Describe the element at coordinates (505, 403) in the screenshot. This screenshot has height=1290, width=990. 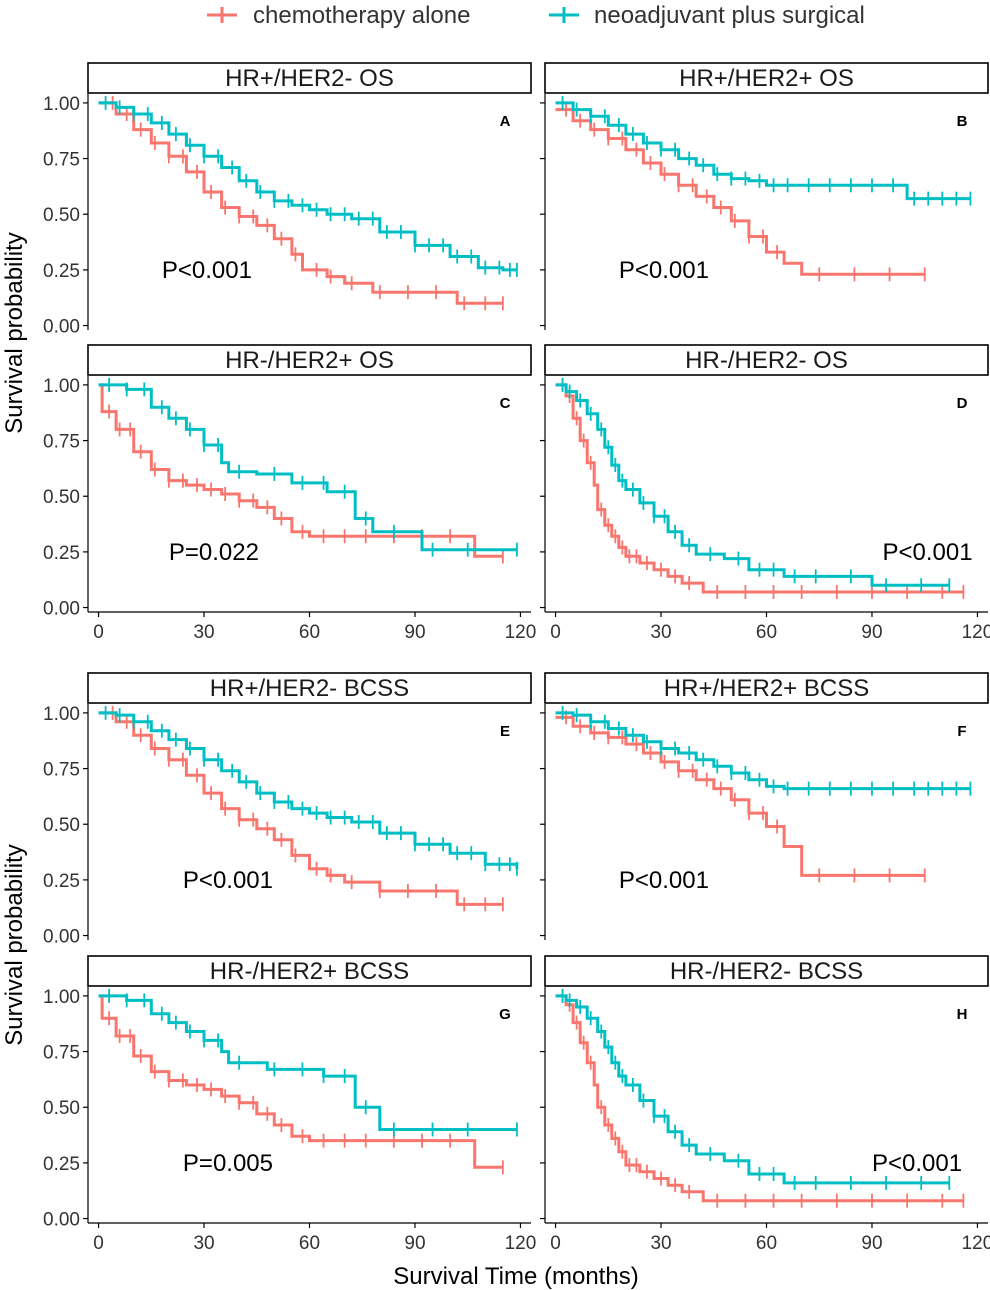
I see `panel-letter: C` at that location.